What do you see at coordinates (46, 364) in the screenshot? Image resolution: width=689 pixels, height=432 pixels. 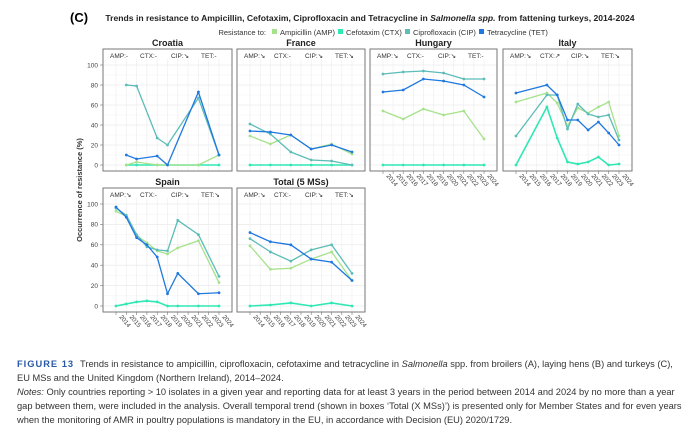 I see `figure-number: FIGURE 13` at bounding box center [46, 364].